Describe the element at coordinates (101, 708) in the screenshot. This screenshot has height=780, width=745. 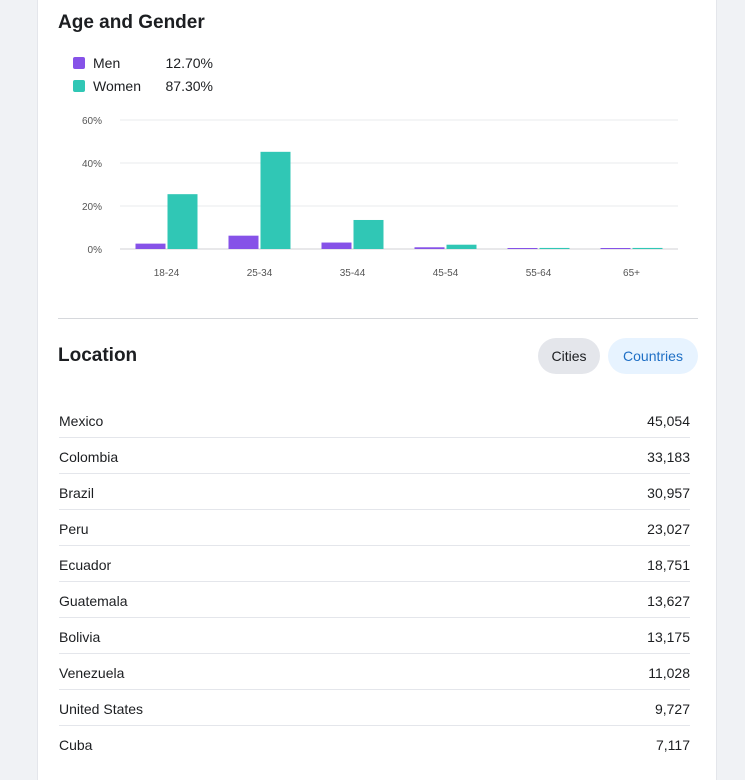
I see `location-name: United States` at that location.